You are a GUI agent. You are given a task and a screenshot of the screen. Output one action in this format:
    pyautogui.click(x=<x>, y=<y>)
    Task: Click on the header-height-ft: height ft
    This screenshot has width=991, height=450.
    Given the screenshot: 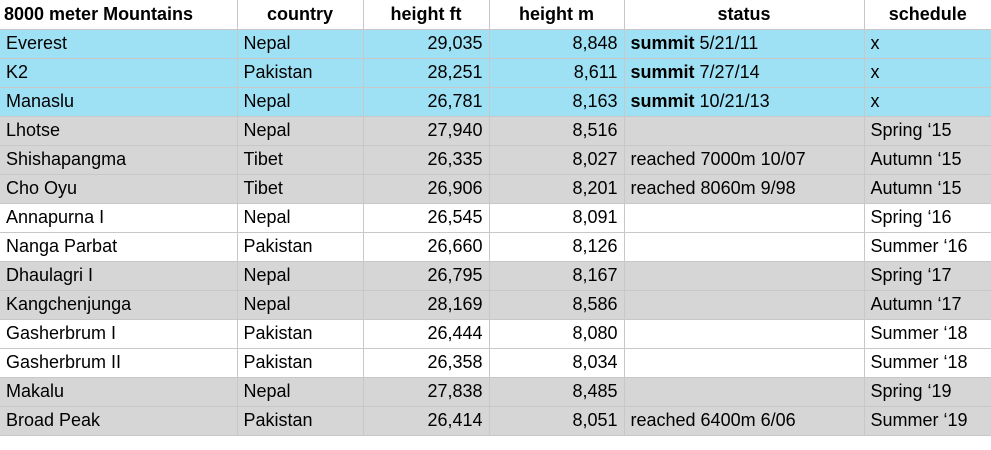 What is the action you would take?
    pyautogui.click(x=426, y=15)
    